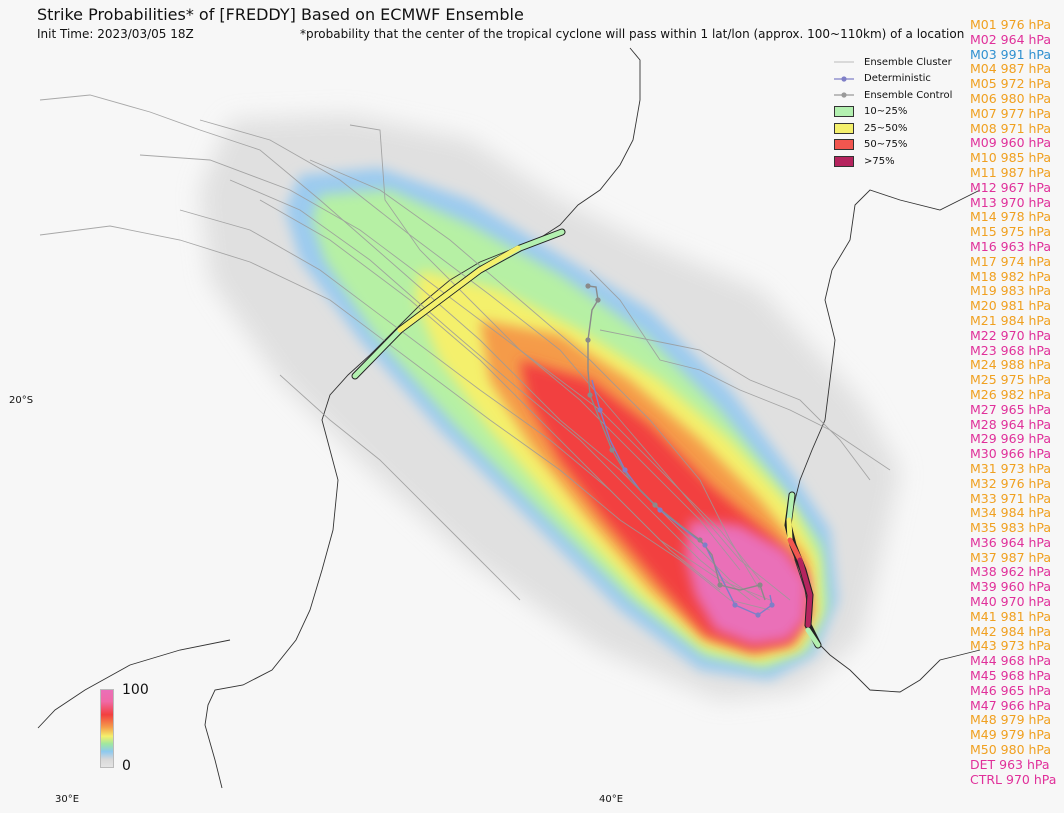 The width and height of the screenshot is (1064, 813). I want to click on member-pressure-label: M43 973 hPa, so click(1011, 646).